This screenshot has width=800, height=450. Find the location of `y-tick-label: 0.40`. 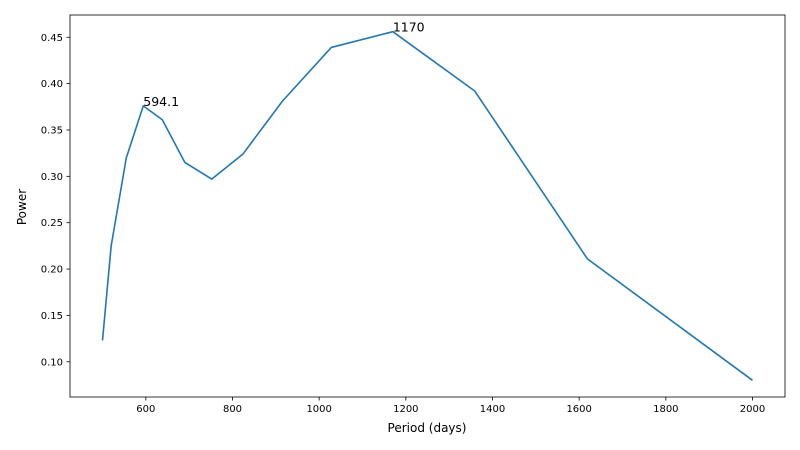

y-tick-label: 0.40 is located at coordinates (52, 84).